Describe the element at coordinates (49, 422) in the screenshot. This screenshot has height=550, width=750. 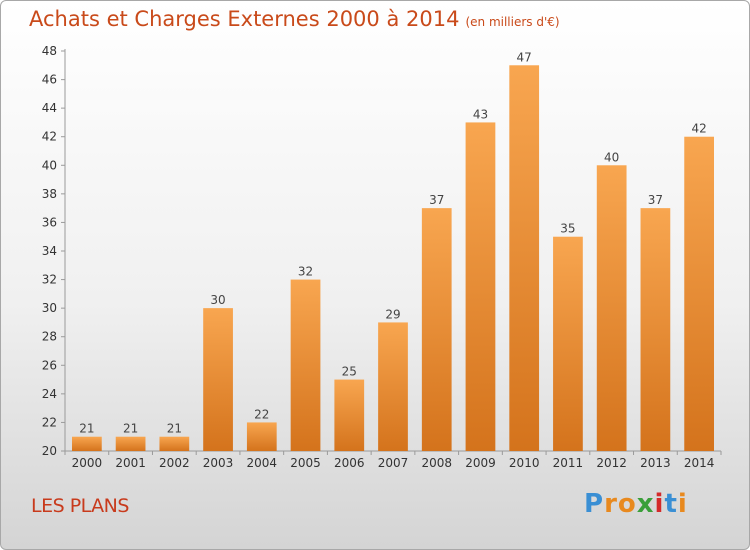
I see `y-tick-label: 22` at that location.